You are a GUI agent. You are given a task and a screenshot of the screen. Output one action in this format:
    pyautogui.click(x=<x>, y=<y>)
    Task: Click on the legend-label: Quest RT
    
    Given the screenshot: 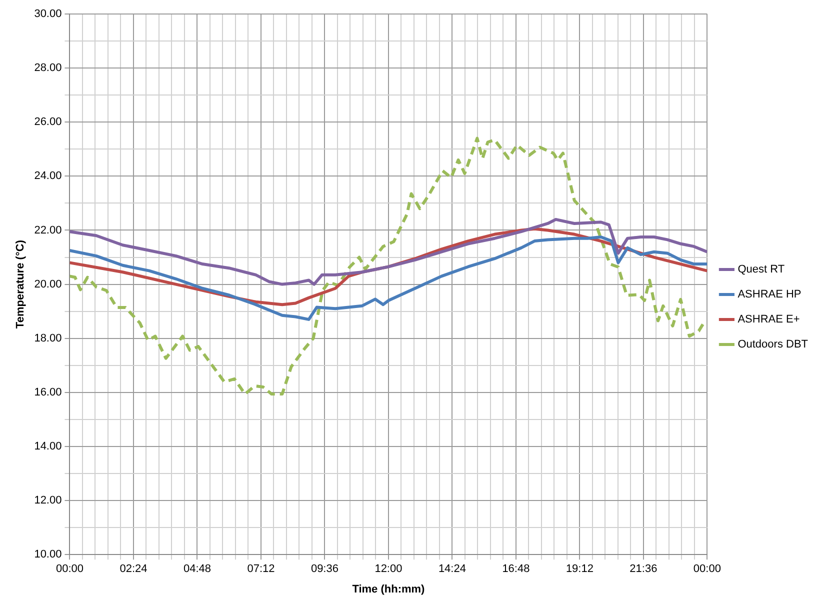 What is the action you would take?
    pyautogui.click(x=761, y=270)
    